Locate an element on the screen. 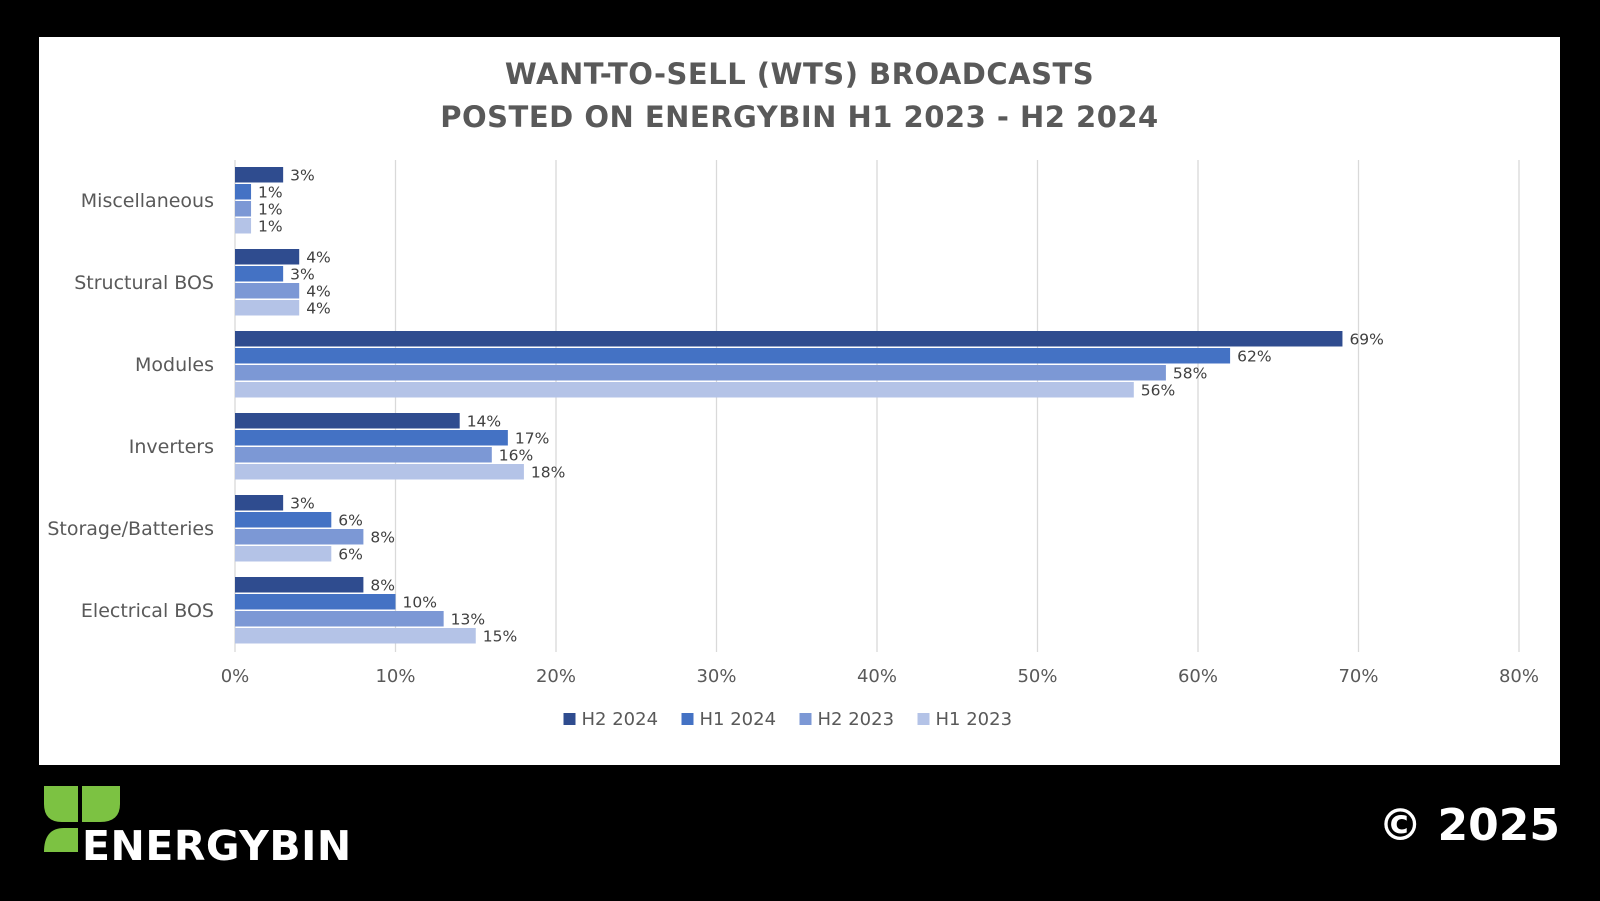 The image size is (1600, 901). copyright-notice: © 2025 is located at coordinates (1469, 825).